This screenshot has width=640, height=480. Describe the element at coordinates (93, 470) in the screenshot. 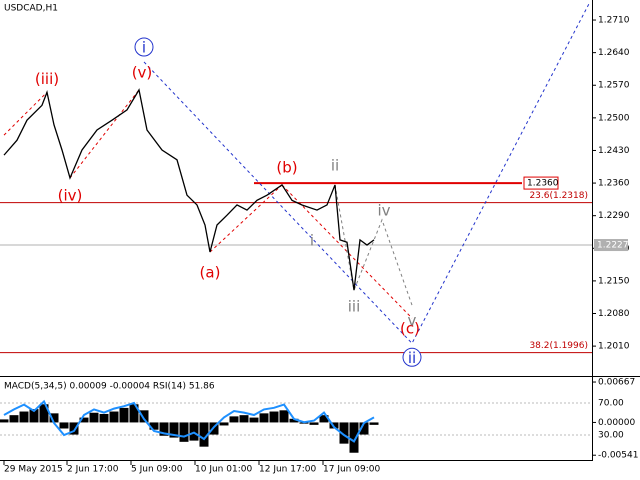

I see `x-tick-label: 2 Jun 17:00` at that location.